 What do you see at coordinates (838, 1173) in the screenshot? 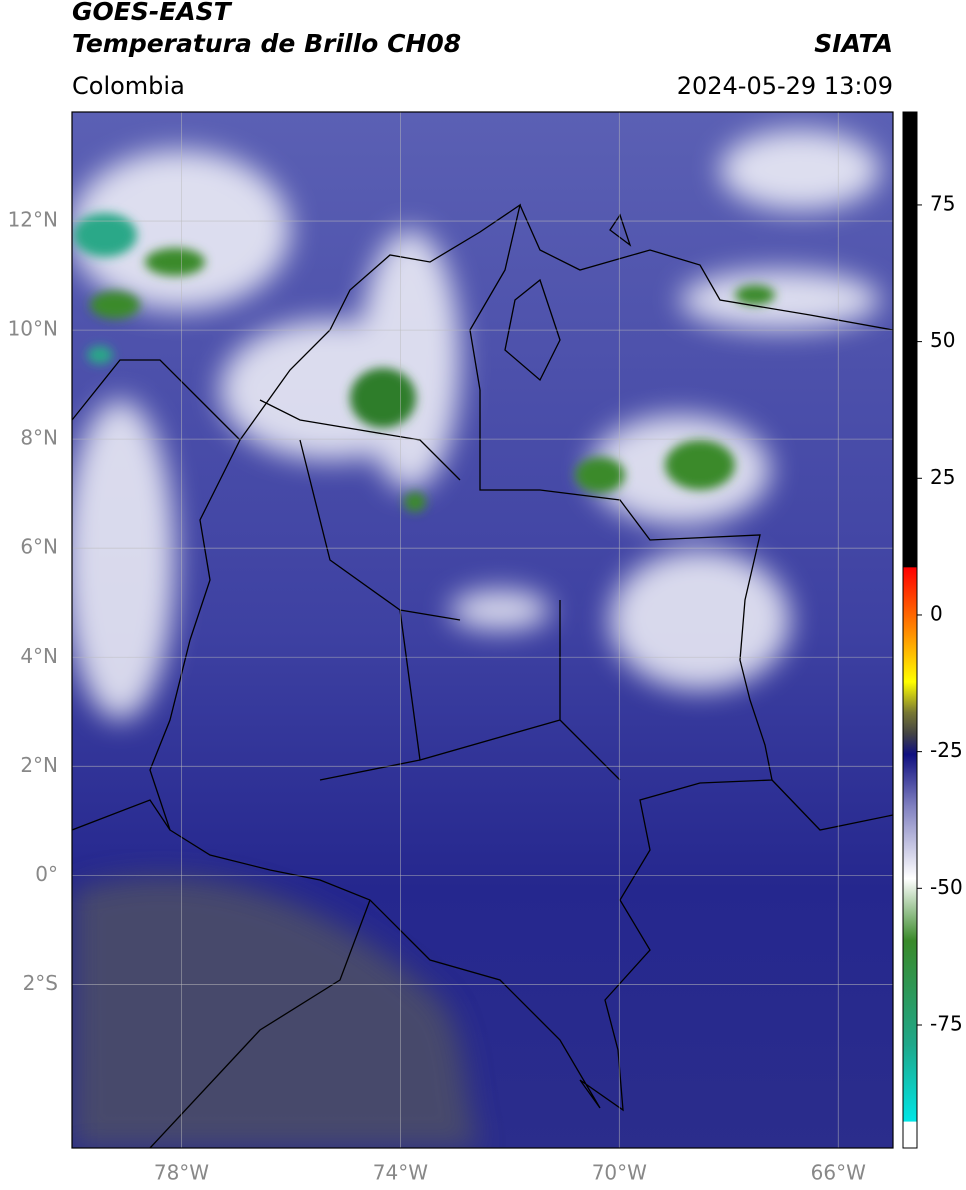
I see `lon-label: 66°W` at bounding box center [838, 1173].